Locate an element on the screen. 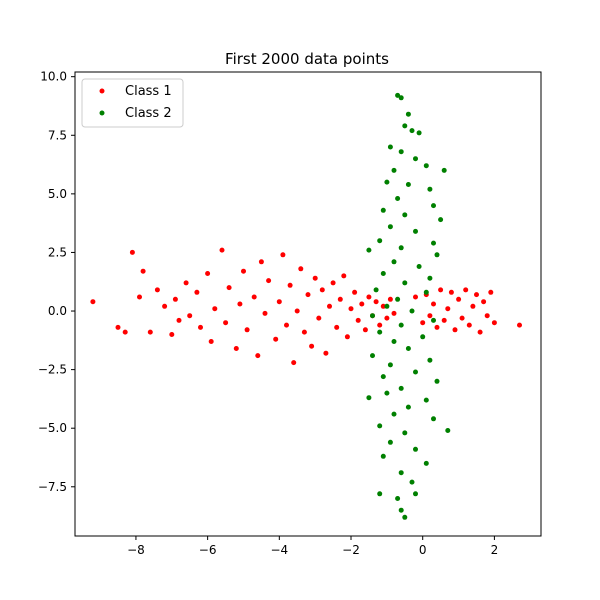 Image resolution: width=600 pixels, height=600 pixels. chart-title: First 2000 data points is located at coordinates (307, 59).